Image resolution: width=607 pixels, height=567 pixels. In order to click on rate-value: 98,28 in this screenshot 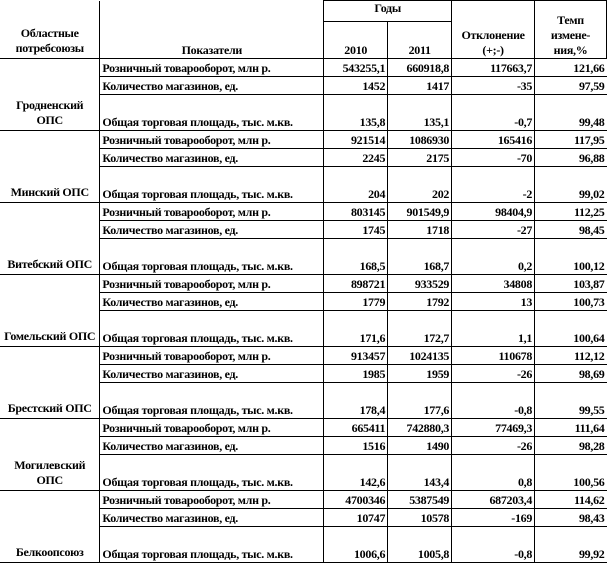, I will do `click(570, 445)`.